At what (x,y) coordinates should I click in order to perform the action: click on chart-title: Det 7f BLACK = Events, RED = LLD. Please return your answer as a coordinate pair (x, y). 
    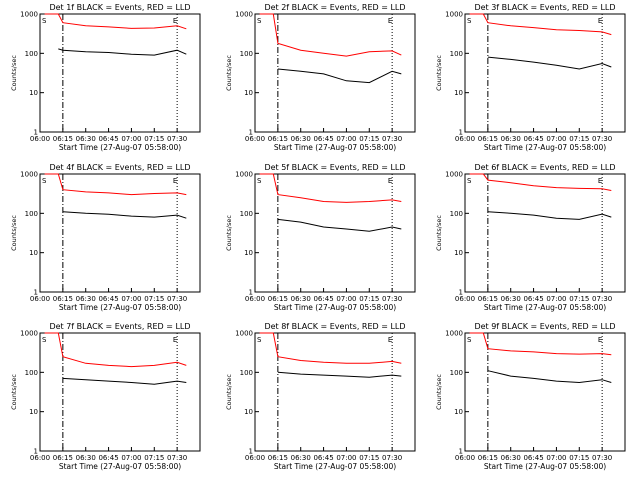
    Looking at the image, I should click on (119, 326).